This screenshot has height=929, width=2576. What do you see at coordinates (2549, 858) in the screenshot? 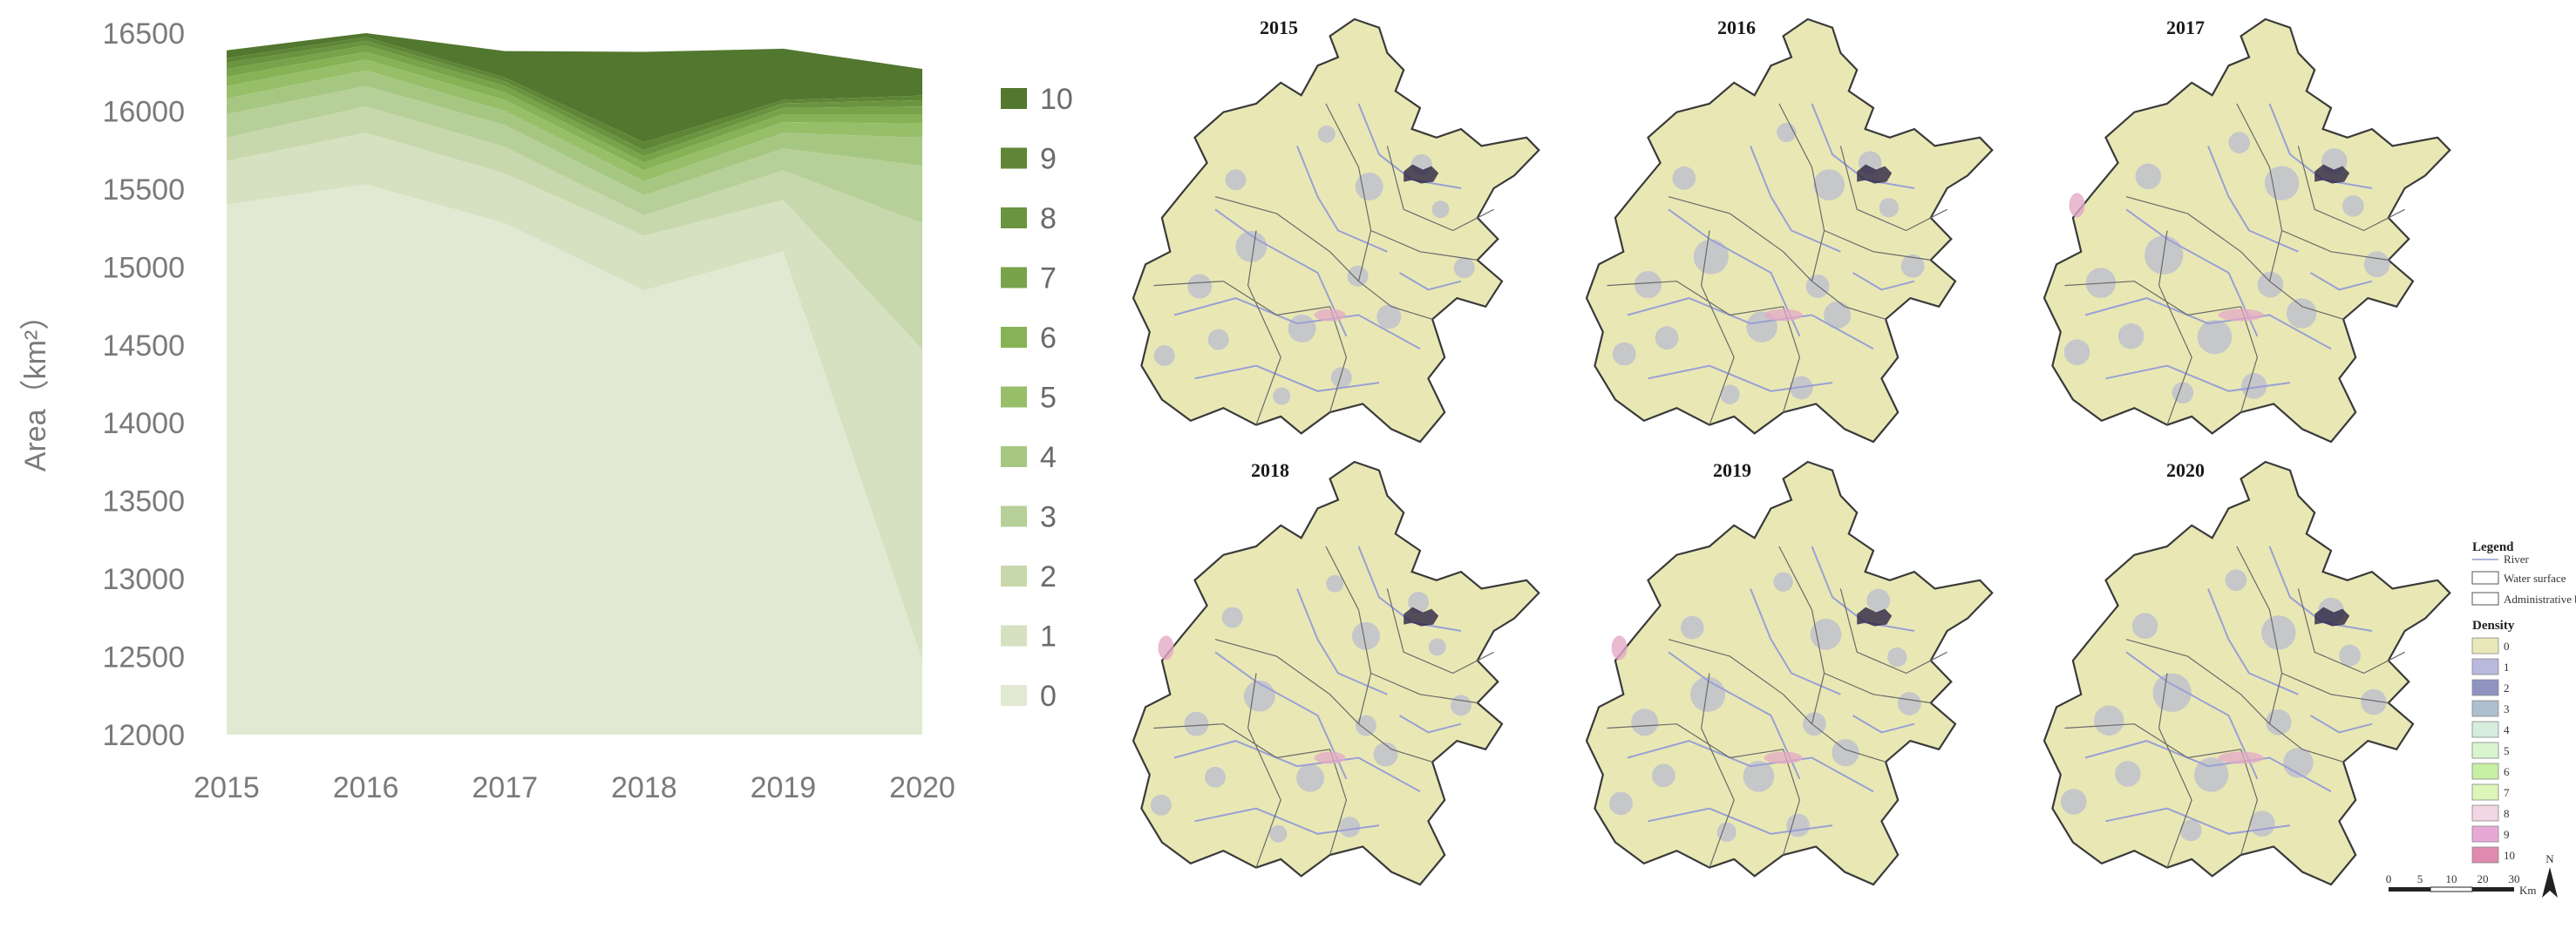
I see `north-label: N` at bounding box center [2549, 858].